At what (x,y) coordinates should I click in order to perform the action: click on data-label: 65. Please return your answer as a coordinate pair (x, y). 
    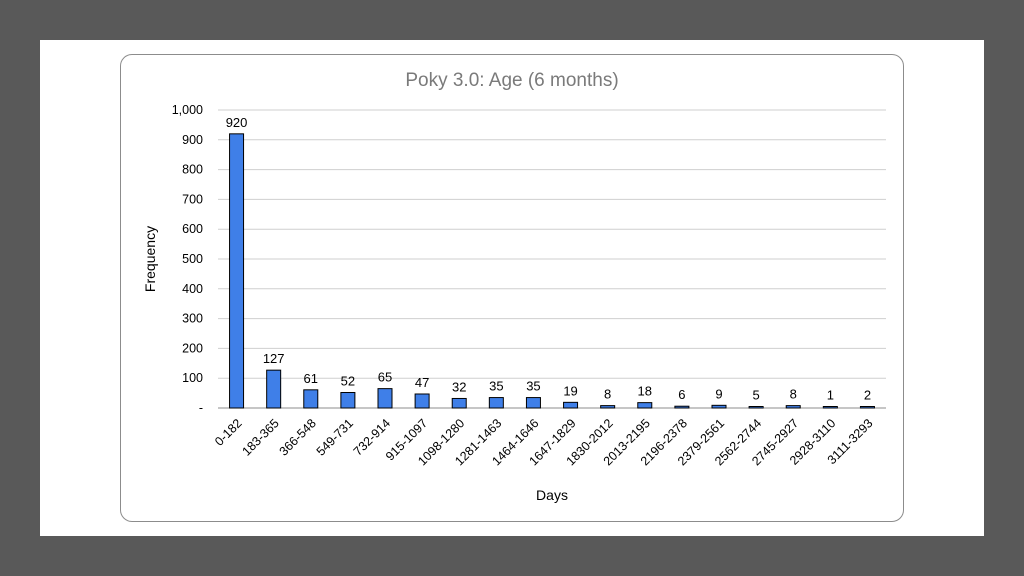
    Looking at the image, I should click on (385, 377).